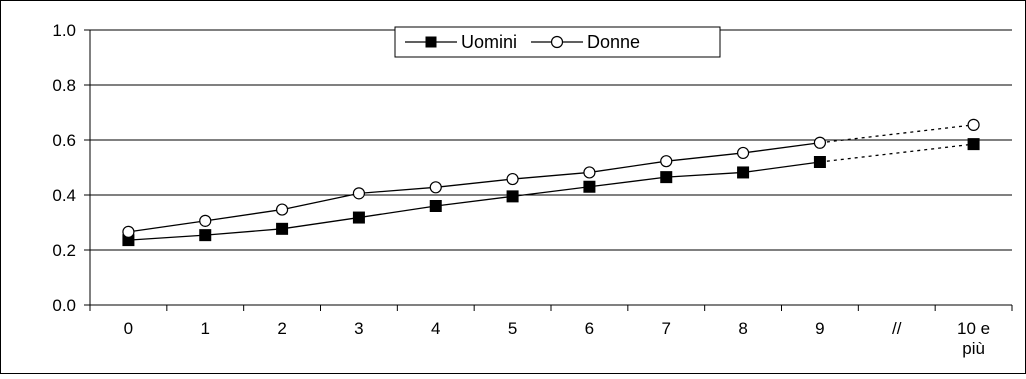 The height and width of the screenshot is (379, 1026). I want to click on y-tick-label: 1.0, so click(64, 30).